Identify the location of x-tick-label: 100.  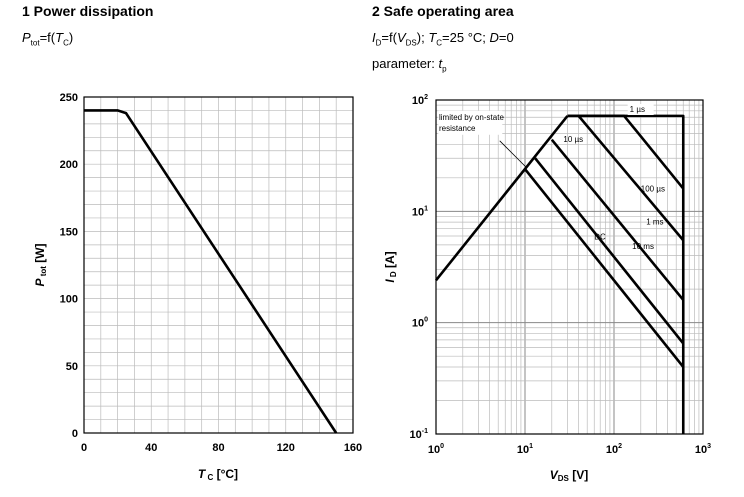
(436, 449).